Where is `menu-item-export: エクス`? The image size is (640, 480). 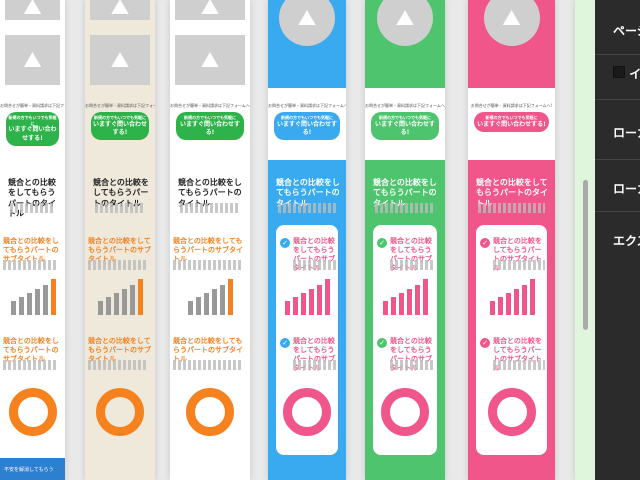 menu-item-export: エクス is located at coordinates (617, 242).